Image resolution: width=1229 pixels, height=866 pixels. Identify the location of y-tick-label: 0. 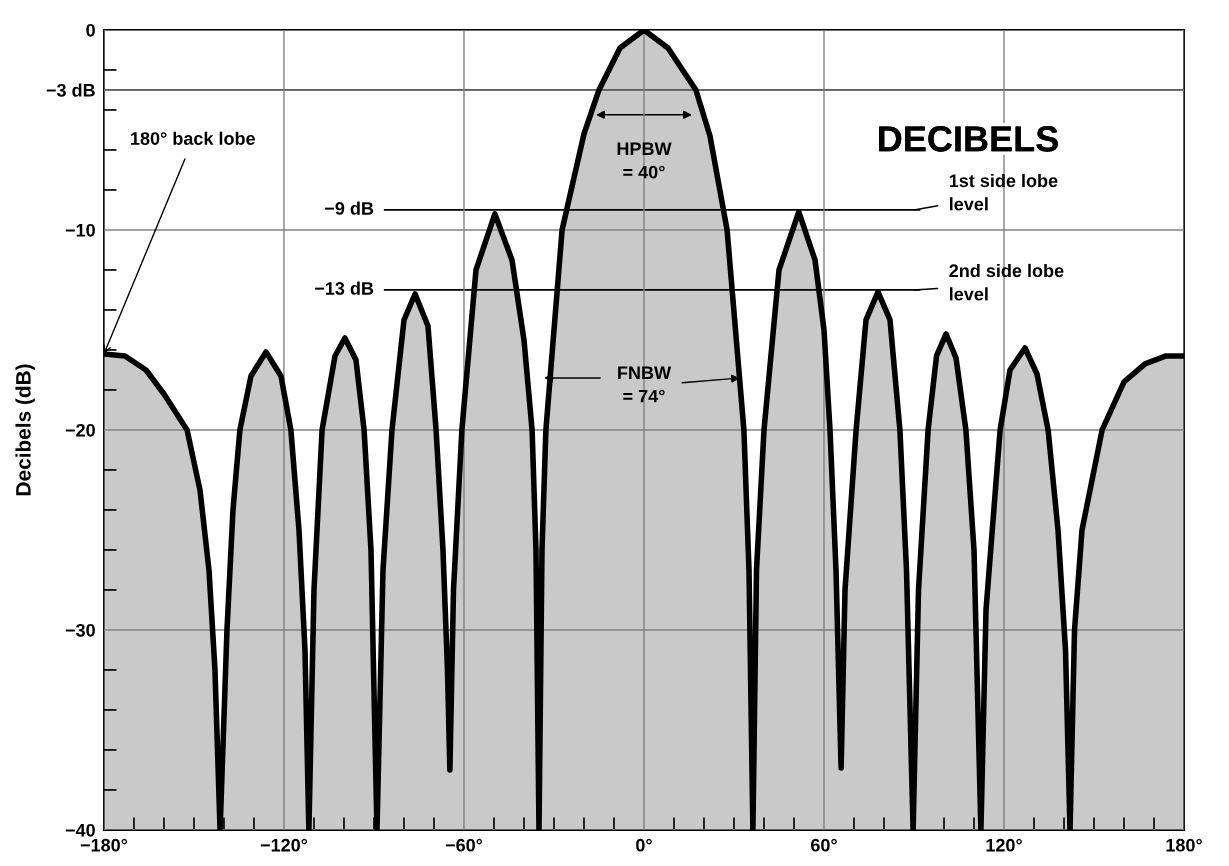
(90, 30).